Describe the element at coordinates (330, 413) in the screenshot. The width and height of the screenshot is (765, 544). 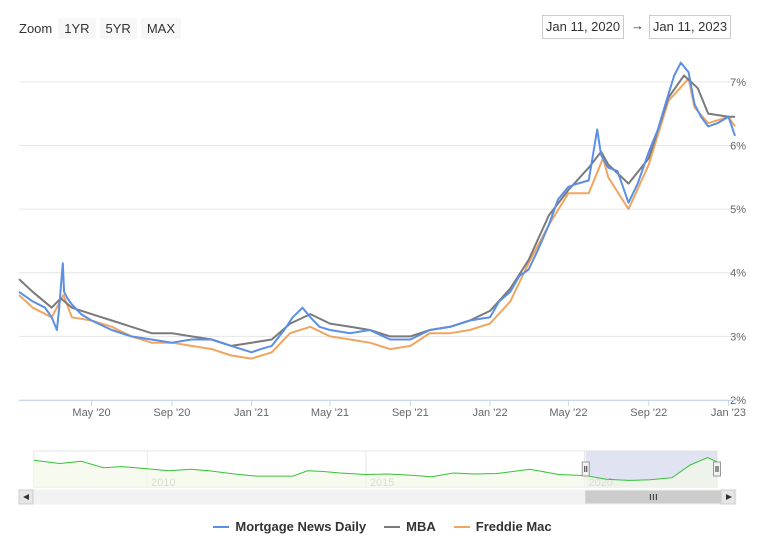
I see `x-tick-label: May '21` at that location.